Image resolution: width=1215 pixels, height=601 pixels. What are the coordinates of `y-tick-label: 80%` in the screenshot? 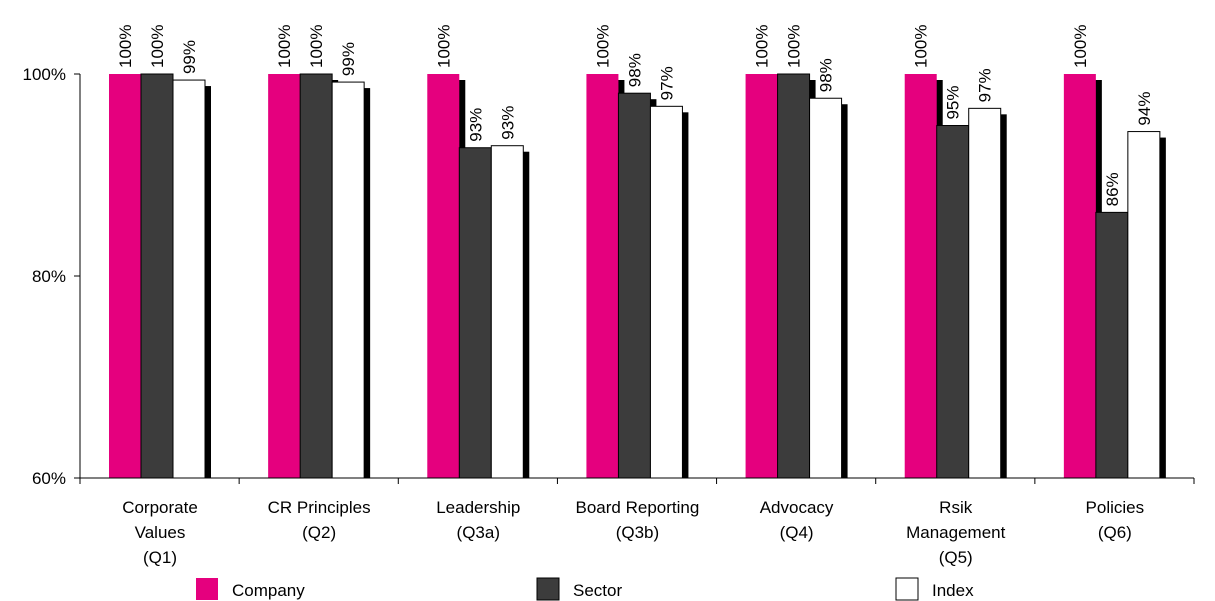 It's located at (49, 276).